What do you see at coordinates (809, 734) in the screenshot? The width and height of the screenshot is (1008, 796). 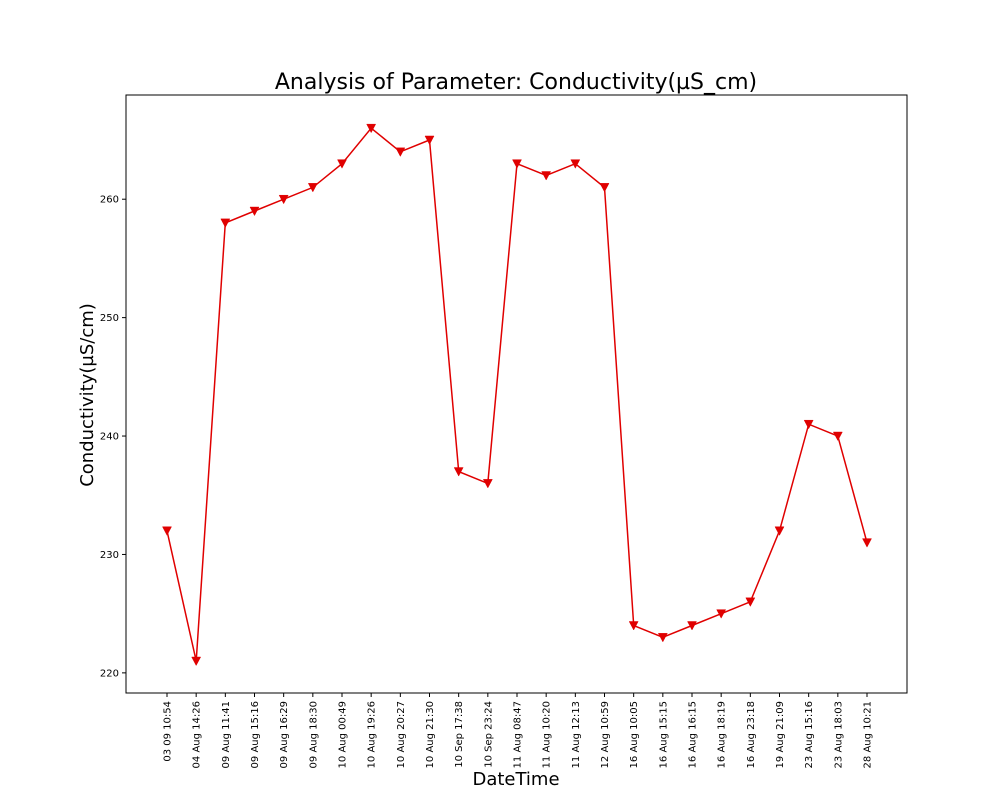 I see `x-tick-label: 23 Aug 15:16` at bounding box center [809, 734].